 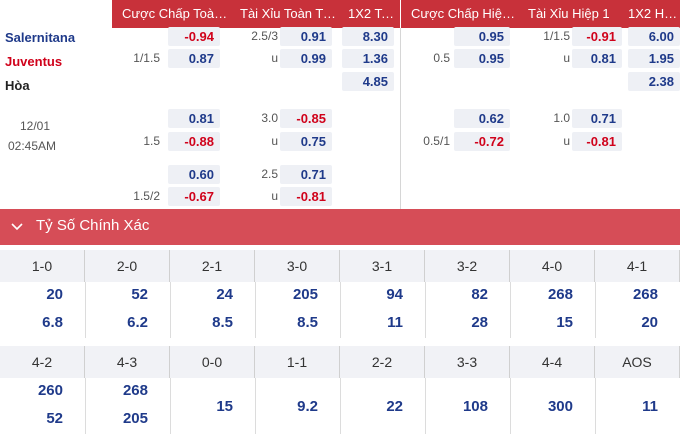 What do you see at coordinates (40, 37) in the screenshot?
I see `home-team-name: Salernitana` at bounding box center [40, 37].